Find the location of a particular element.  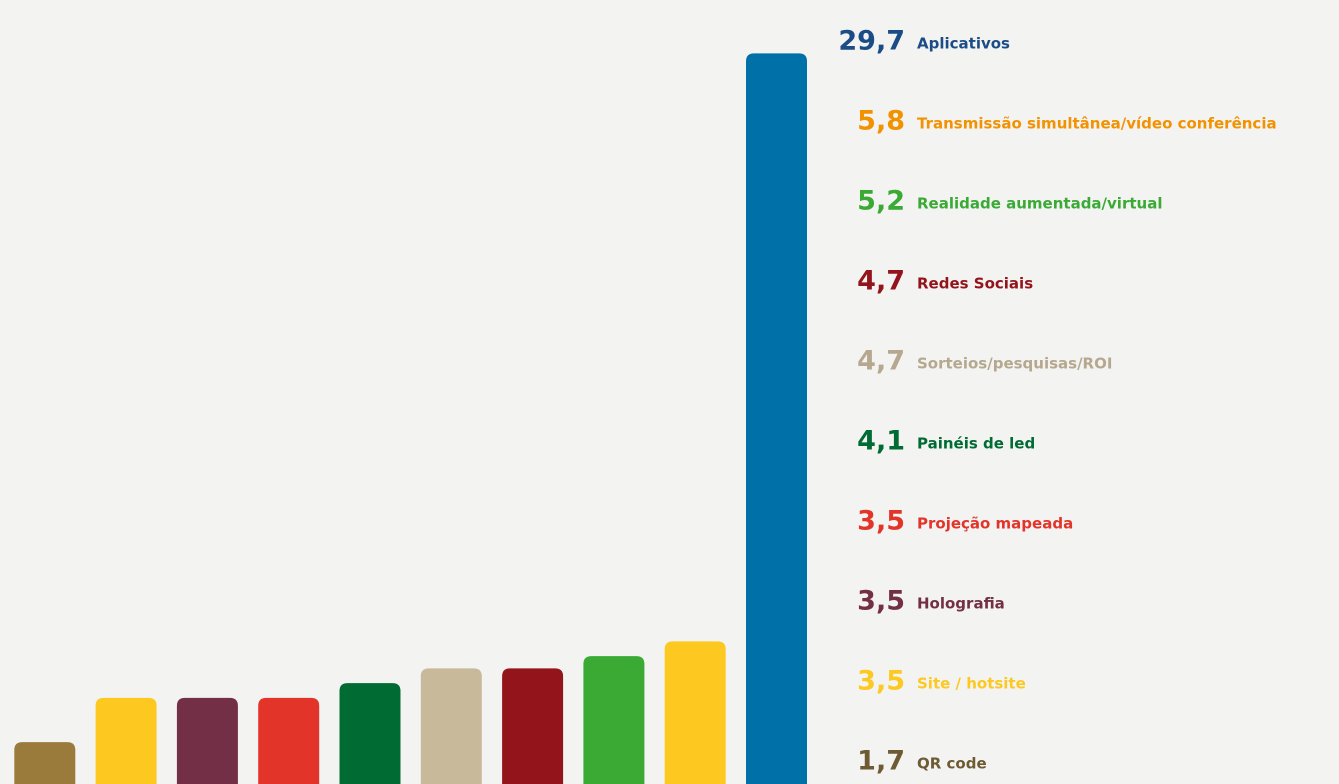

legend-label: Aplicativos is located at coordinates (963, 44).